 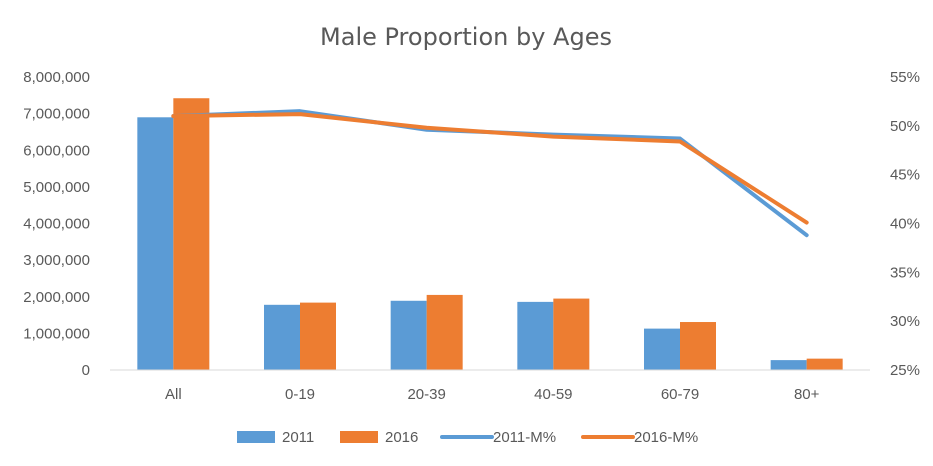 What do you see at coordinates (666, 437) in the screenshot?
I see `legend-label: 2016-M%` at bounding box center [666, 437].